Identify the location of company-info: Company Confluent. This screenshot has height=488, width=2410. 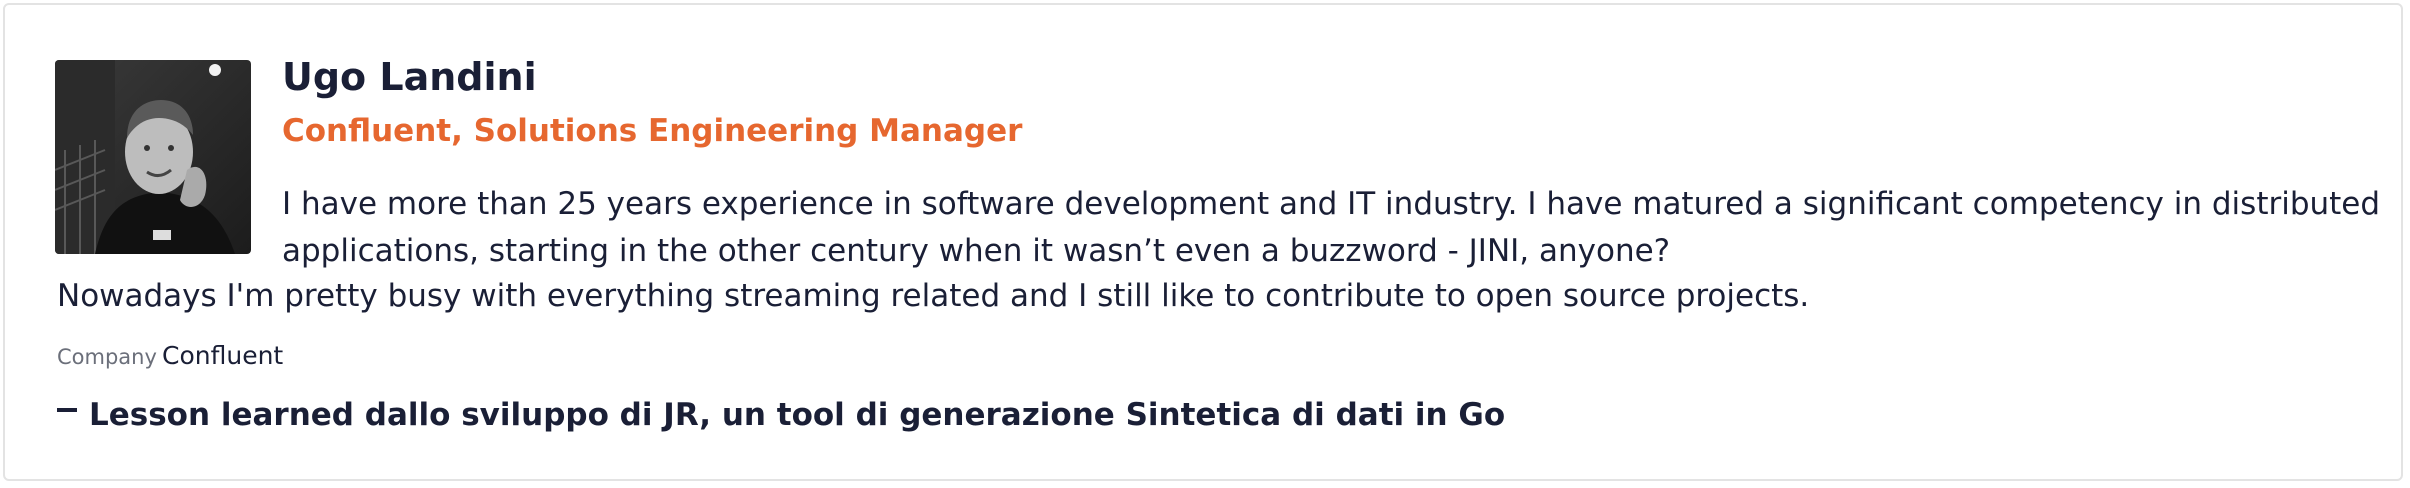
(170, 356).